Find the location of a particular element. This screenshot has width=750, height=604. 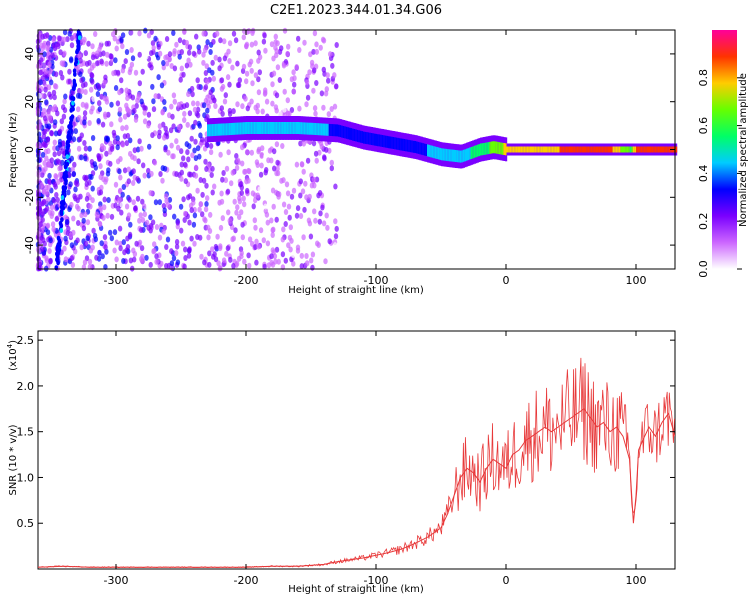

spectrogram-ridge-layer is located at coordinates (442, 142).